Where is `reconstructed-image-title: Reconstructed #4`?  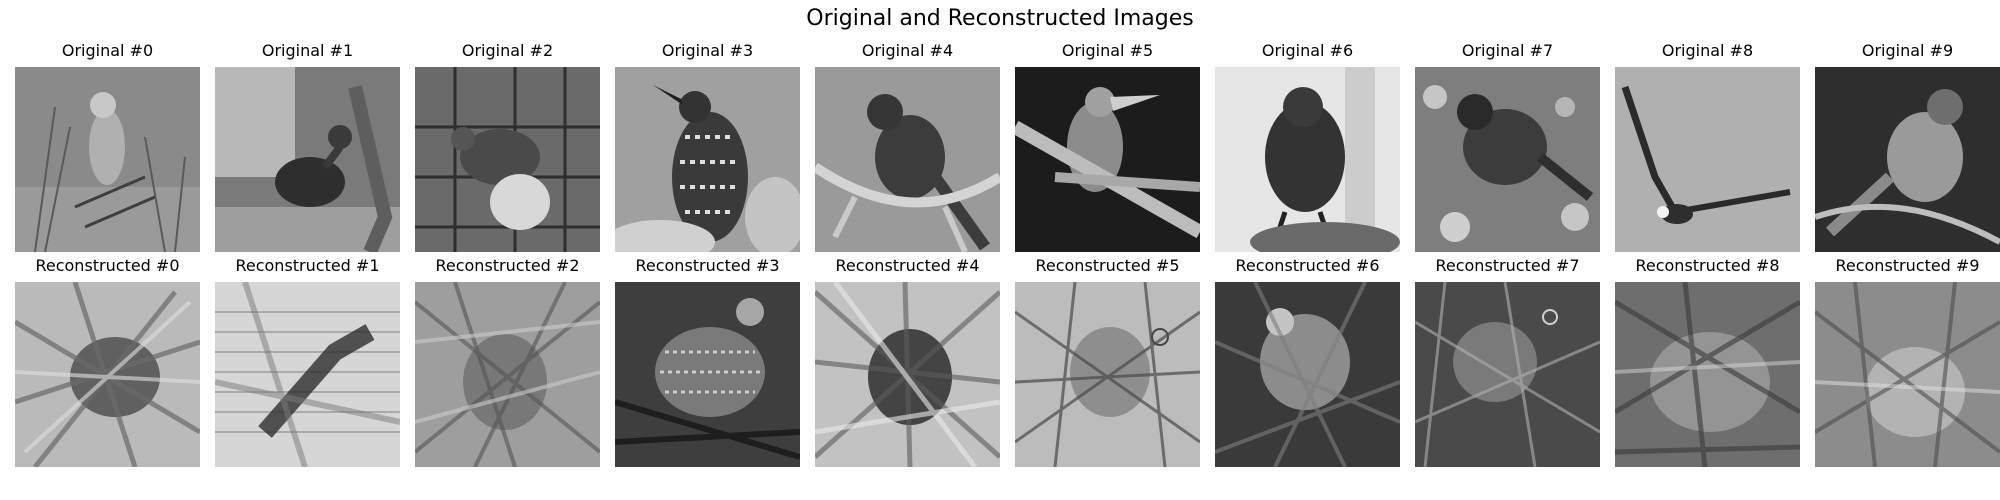 reconstructed-image-title: Reconstructed #4 is located at coordinates (907, 265).